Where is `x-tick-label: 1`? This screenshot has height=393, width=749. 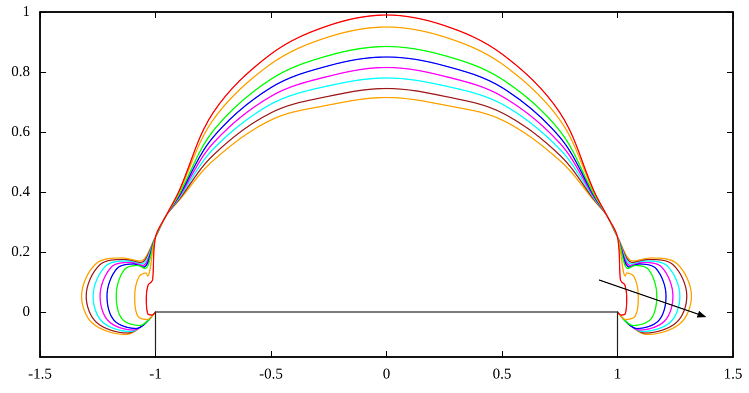 x-tick-label: 1 is located at coordinates (618, 374).